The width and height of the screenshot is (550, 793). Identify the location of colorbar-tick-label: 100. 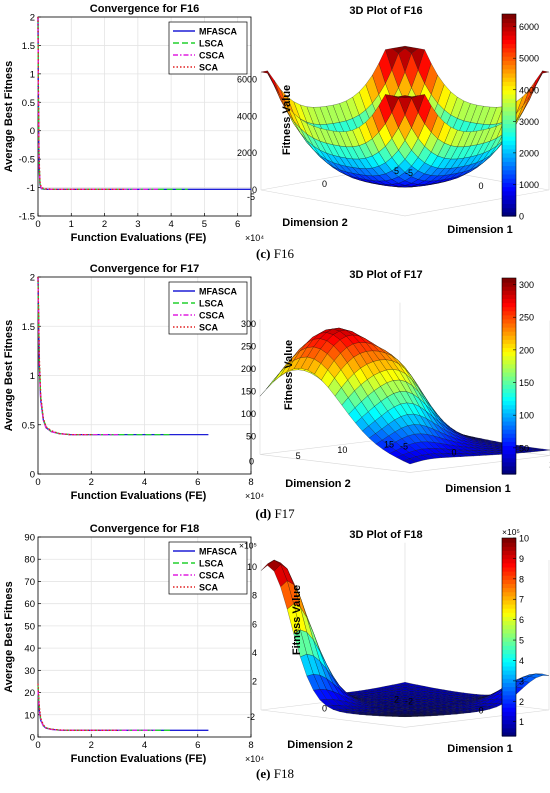
(526, 416).